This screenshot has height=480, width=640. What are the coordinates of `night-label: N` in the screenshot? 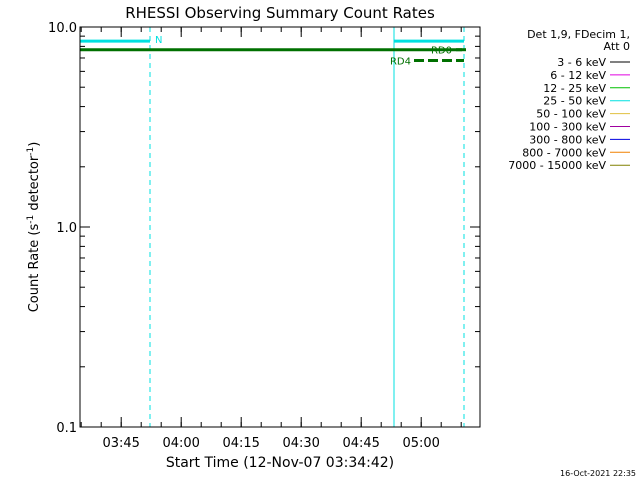 It's located at (158, 40).